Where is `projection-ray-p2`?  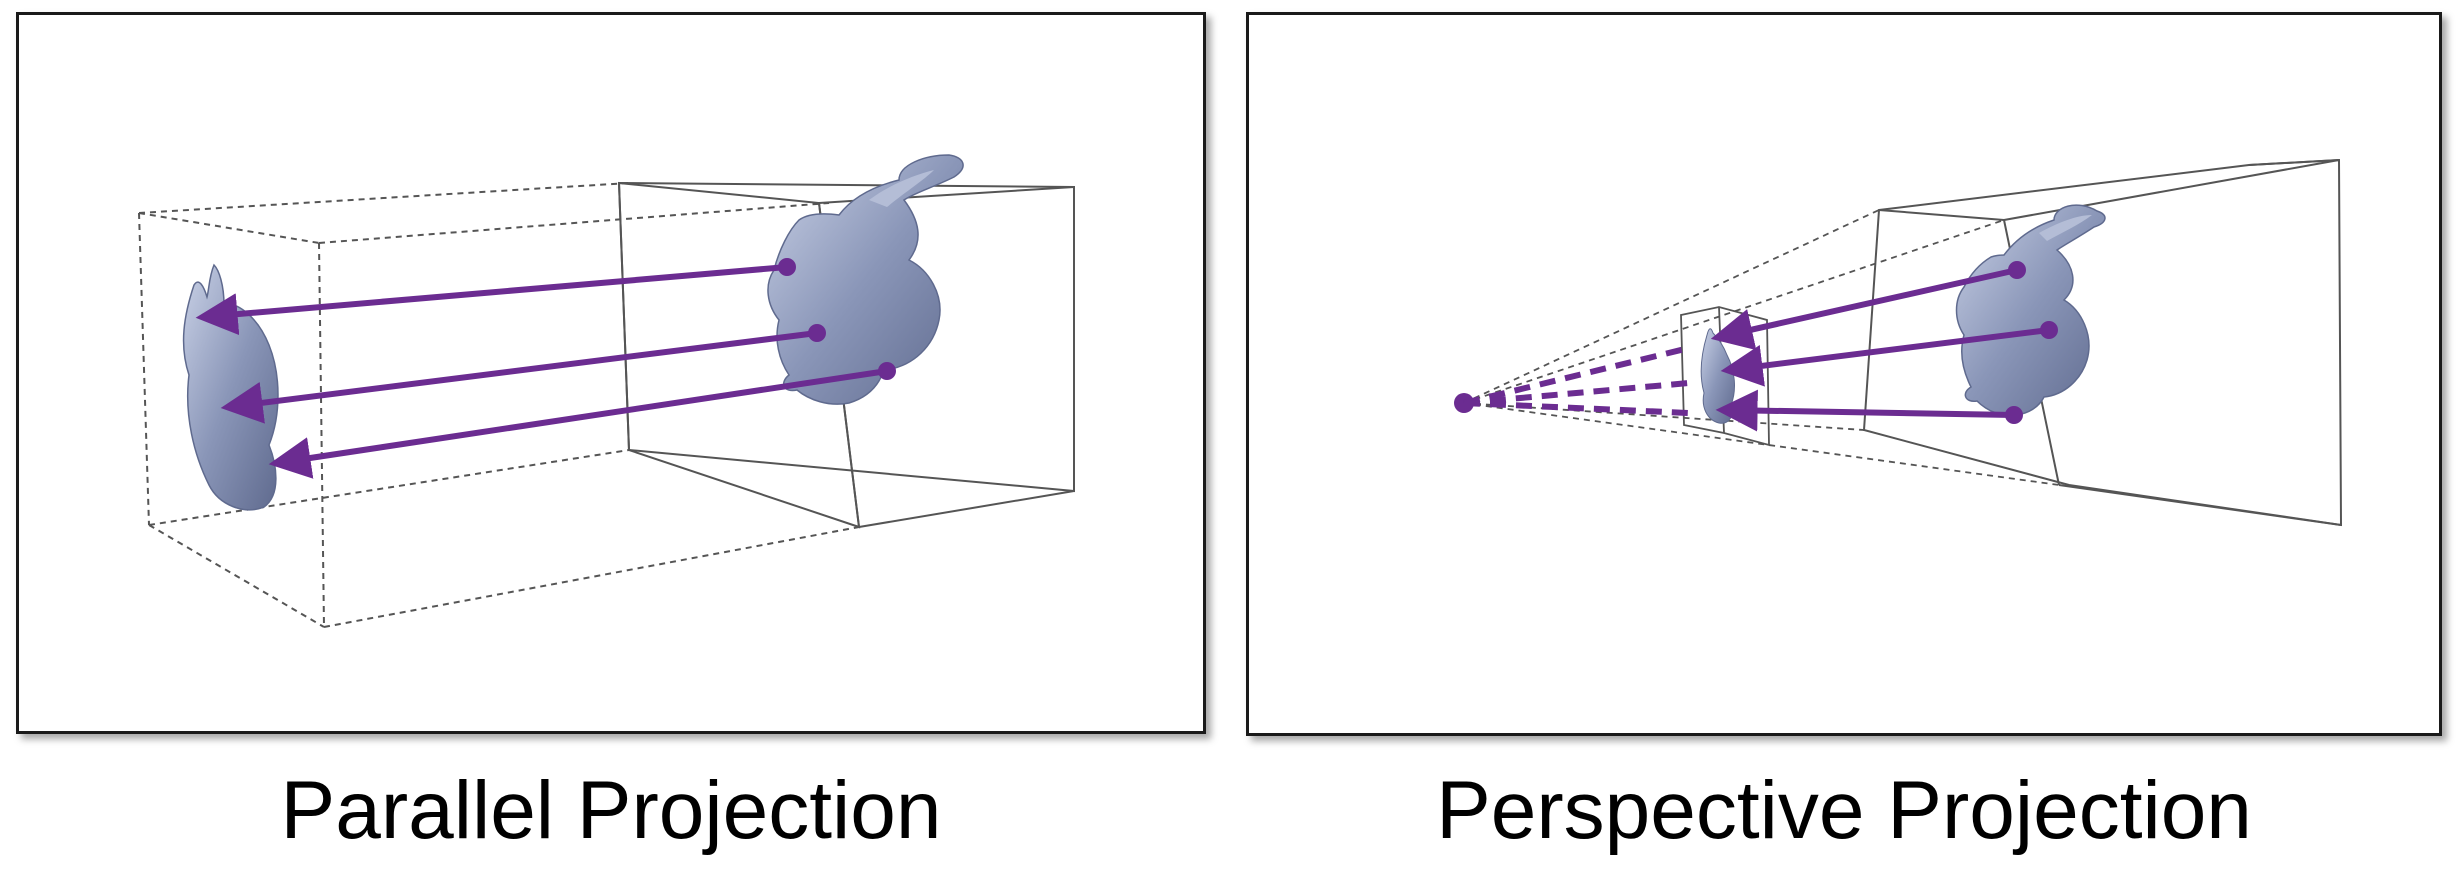
projection-ray-p2 is located at coordinates (1885, 357).